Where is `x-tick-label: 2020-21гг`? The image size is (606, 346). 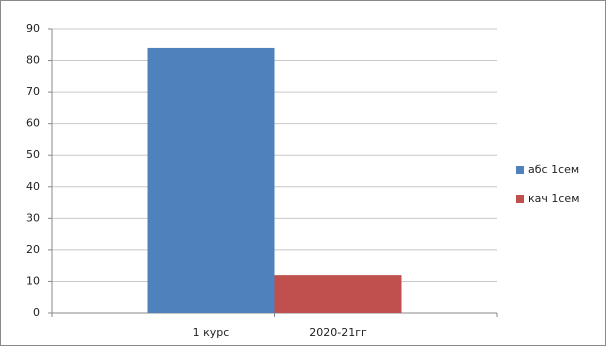 x-tick-label: 2020-21гг is located at coordinates (338, 332).